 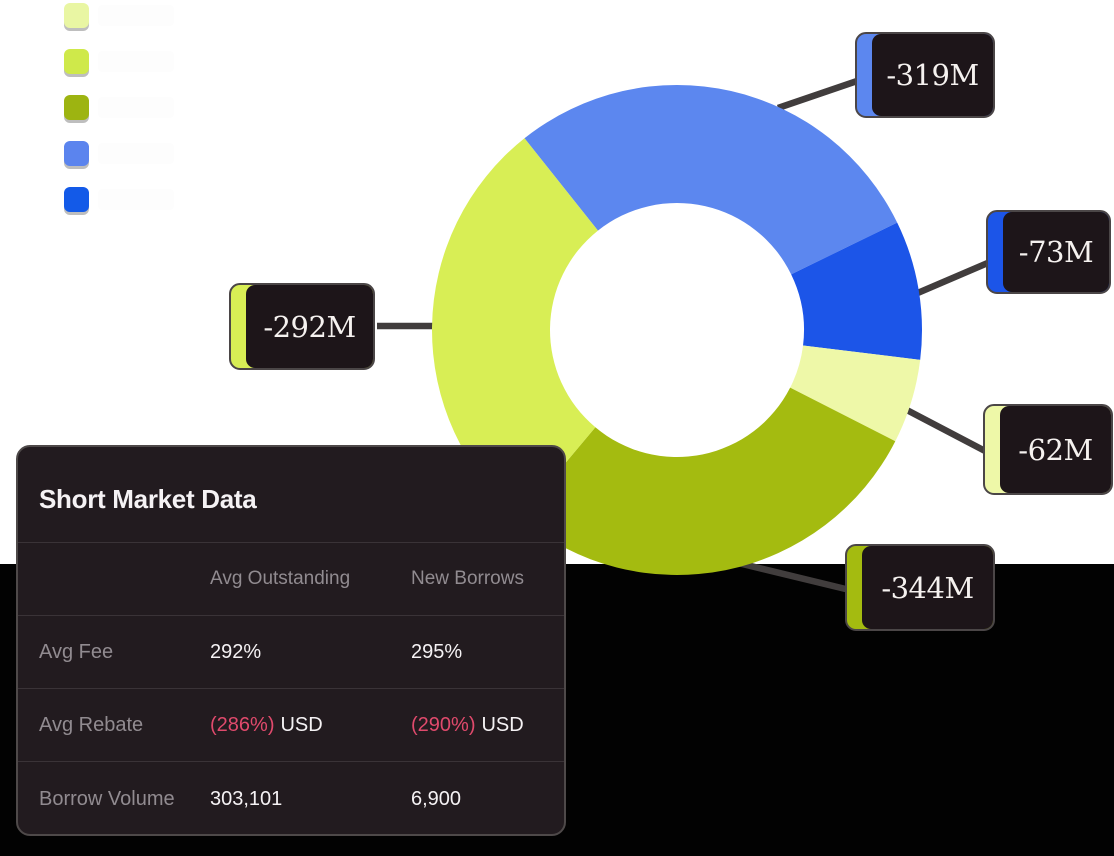 I want to click on callout-value: -73M, so click(x=1056, y=252).